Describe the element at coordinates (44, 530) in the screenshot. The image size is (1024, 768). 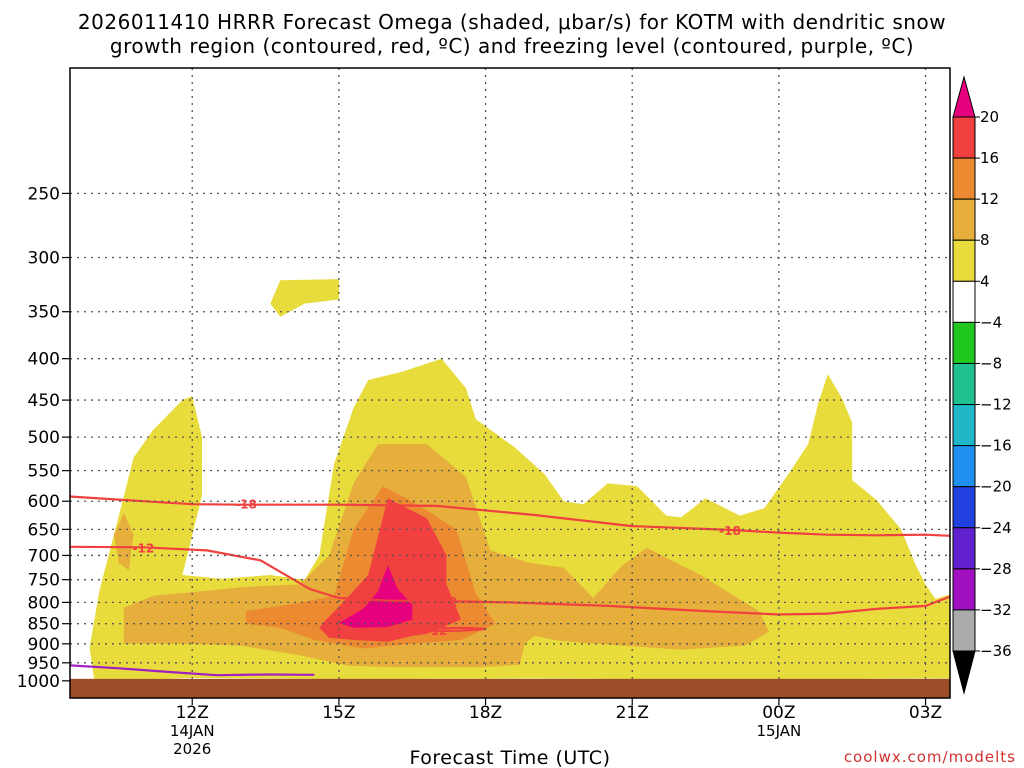
I see `y-tick-label: 650` at that location.